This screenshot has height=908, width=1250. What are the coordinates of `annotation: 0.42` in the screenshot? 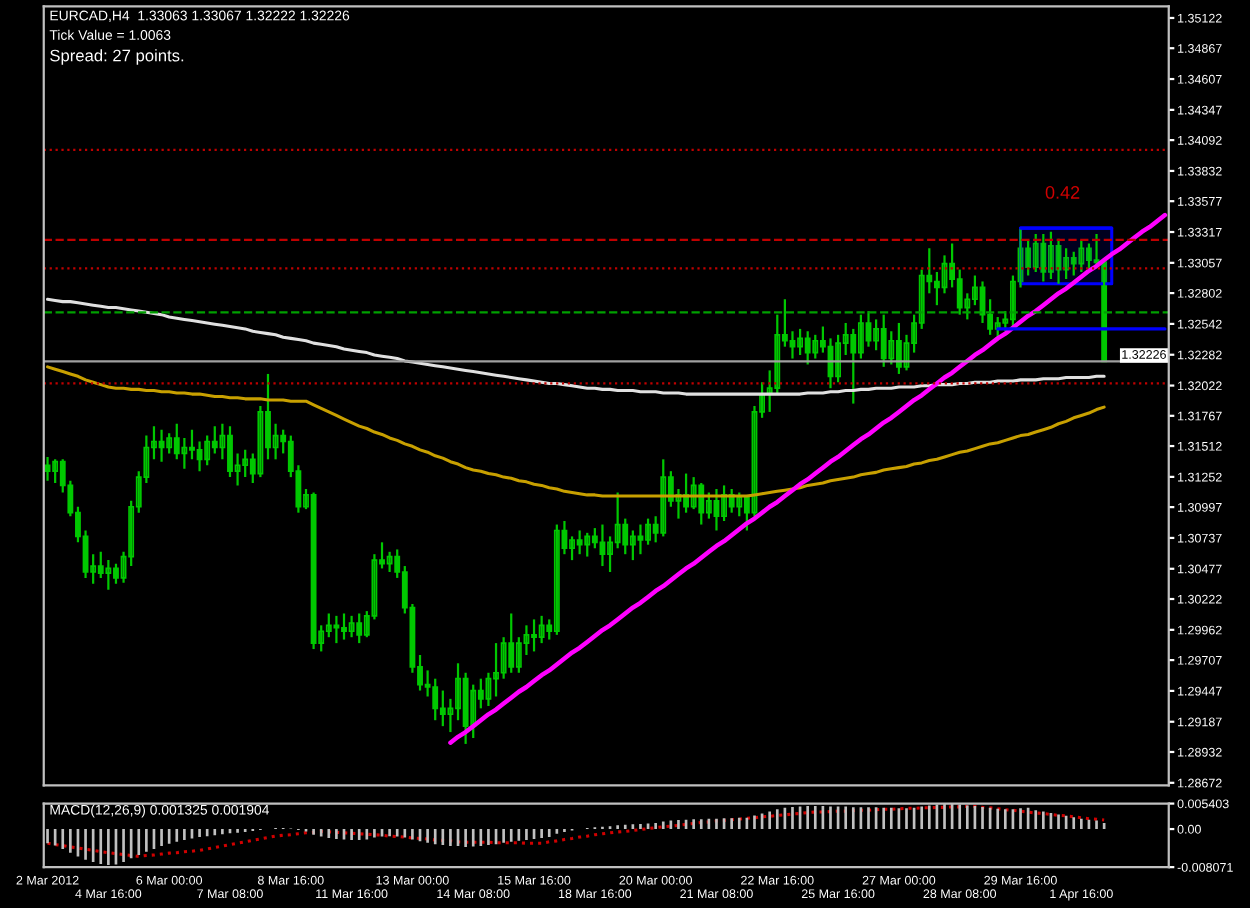 It's located at (1062, 192).